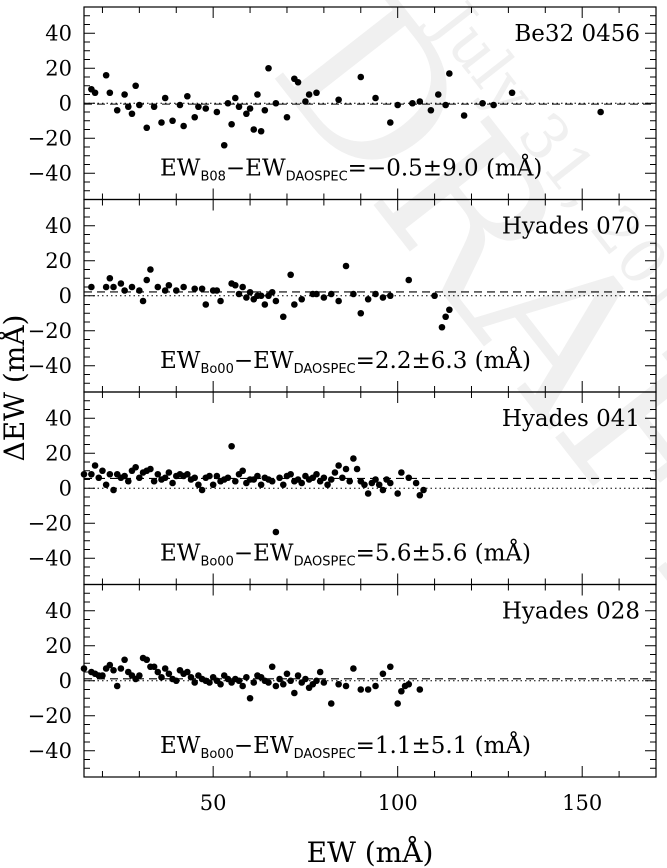 This screenshot has width=667, height=868. Describe the element at coordinates (58, 68) in the screenshot. I see `y-tick-label: 20` at that location.